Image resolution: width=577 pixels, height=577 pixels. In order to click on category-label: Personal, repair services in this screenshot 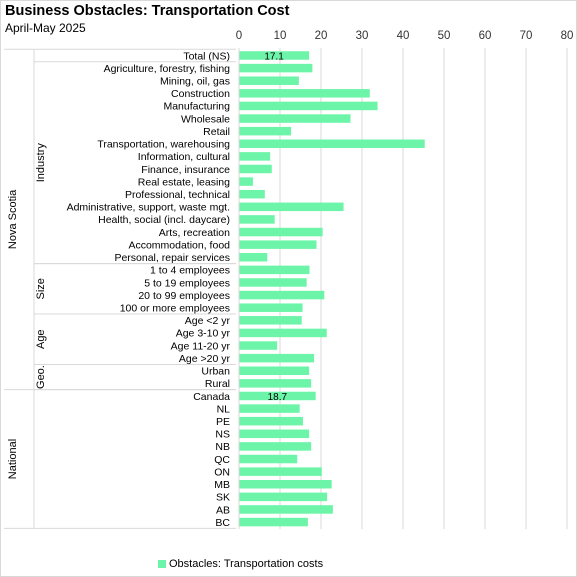, I will do `click(172, 258)`.